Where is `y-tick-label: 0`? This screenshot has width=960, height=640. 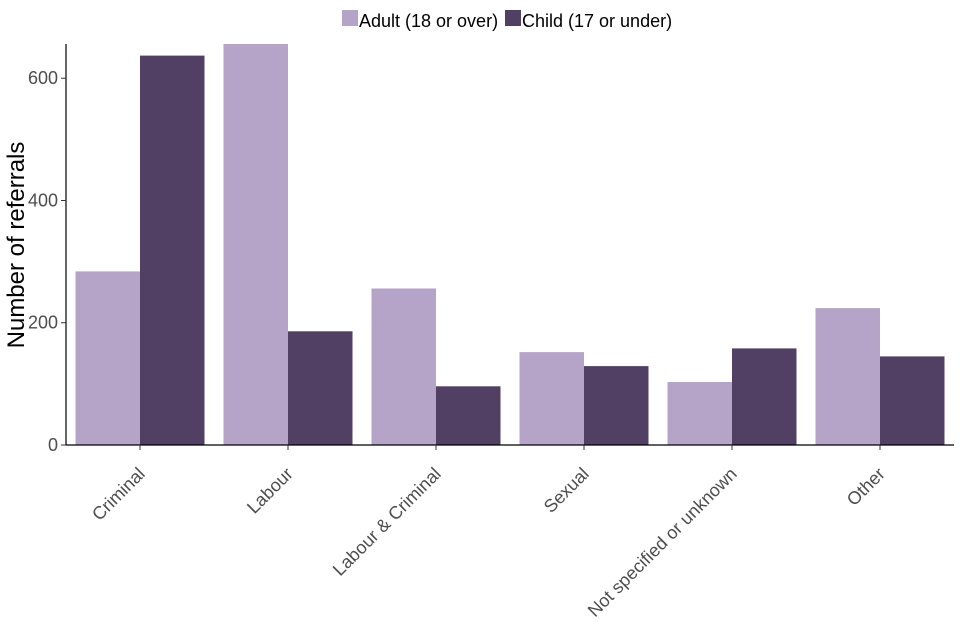 y-tick-label: 0 is located at coordinates (53, 445).